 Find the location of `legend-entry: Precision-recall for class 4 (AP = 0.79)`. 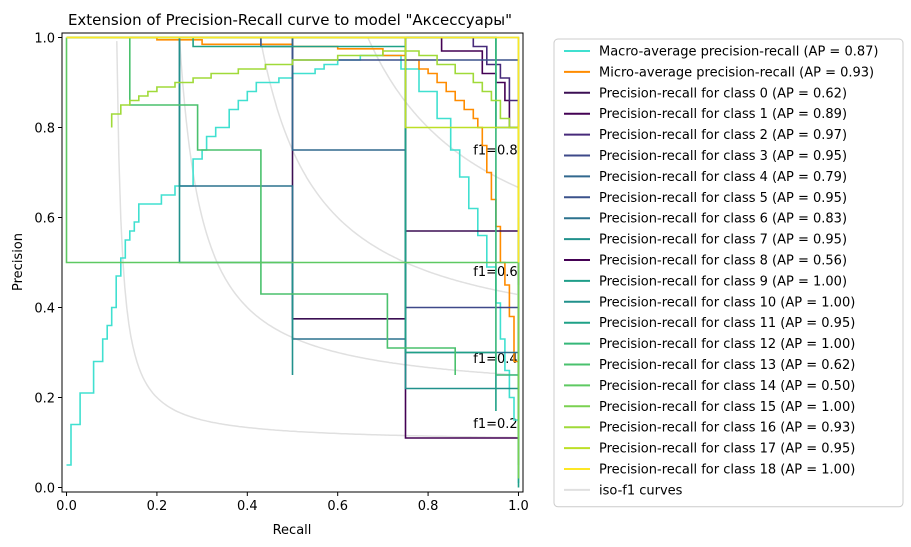

legend-entry: Precision-recall for class 4 (AP = 0.79) is located at coordinates (723, 177).